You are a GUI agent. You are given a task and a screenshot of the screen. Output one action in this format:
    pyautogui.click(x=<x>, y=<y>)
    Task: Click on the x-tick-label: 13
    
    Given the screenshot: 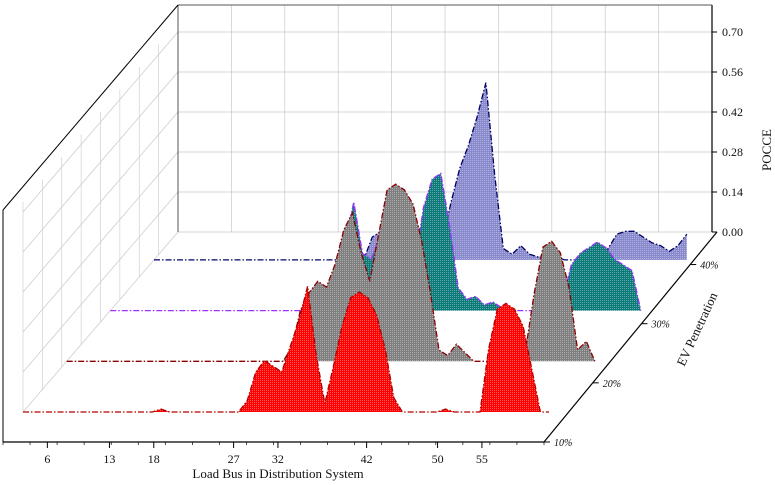 What is the action you would take?
    pyautogui.click(x=109, y=459)
    